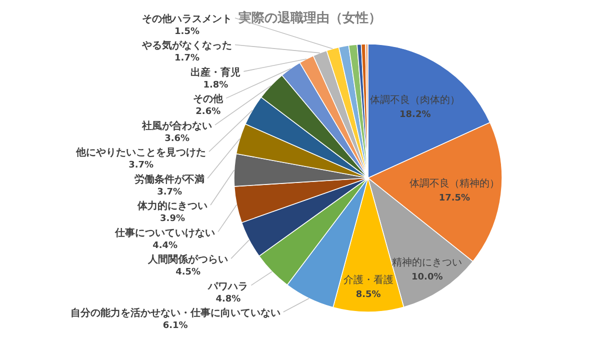 The image size is (600, 337). Describe the element at coordinates (172, 206) in the screenshot. I see `slice-label: 体力的にきつい` at that location.